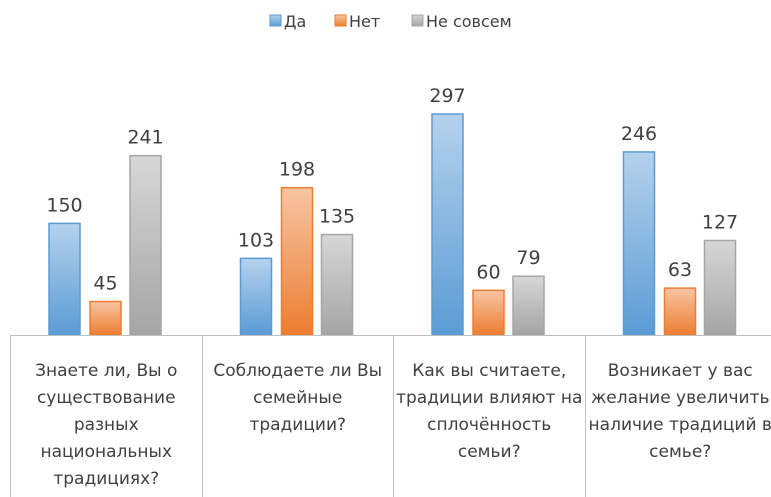 Image resolution: width=771 pixels, height=497 pixels. What do you see at coordinates (469, 21) in the screenshot?
I see `legend-label: Не совсем` at bounding box center [469, 21].